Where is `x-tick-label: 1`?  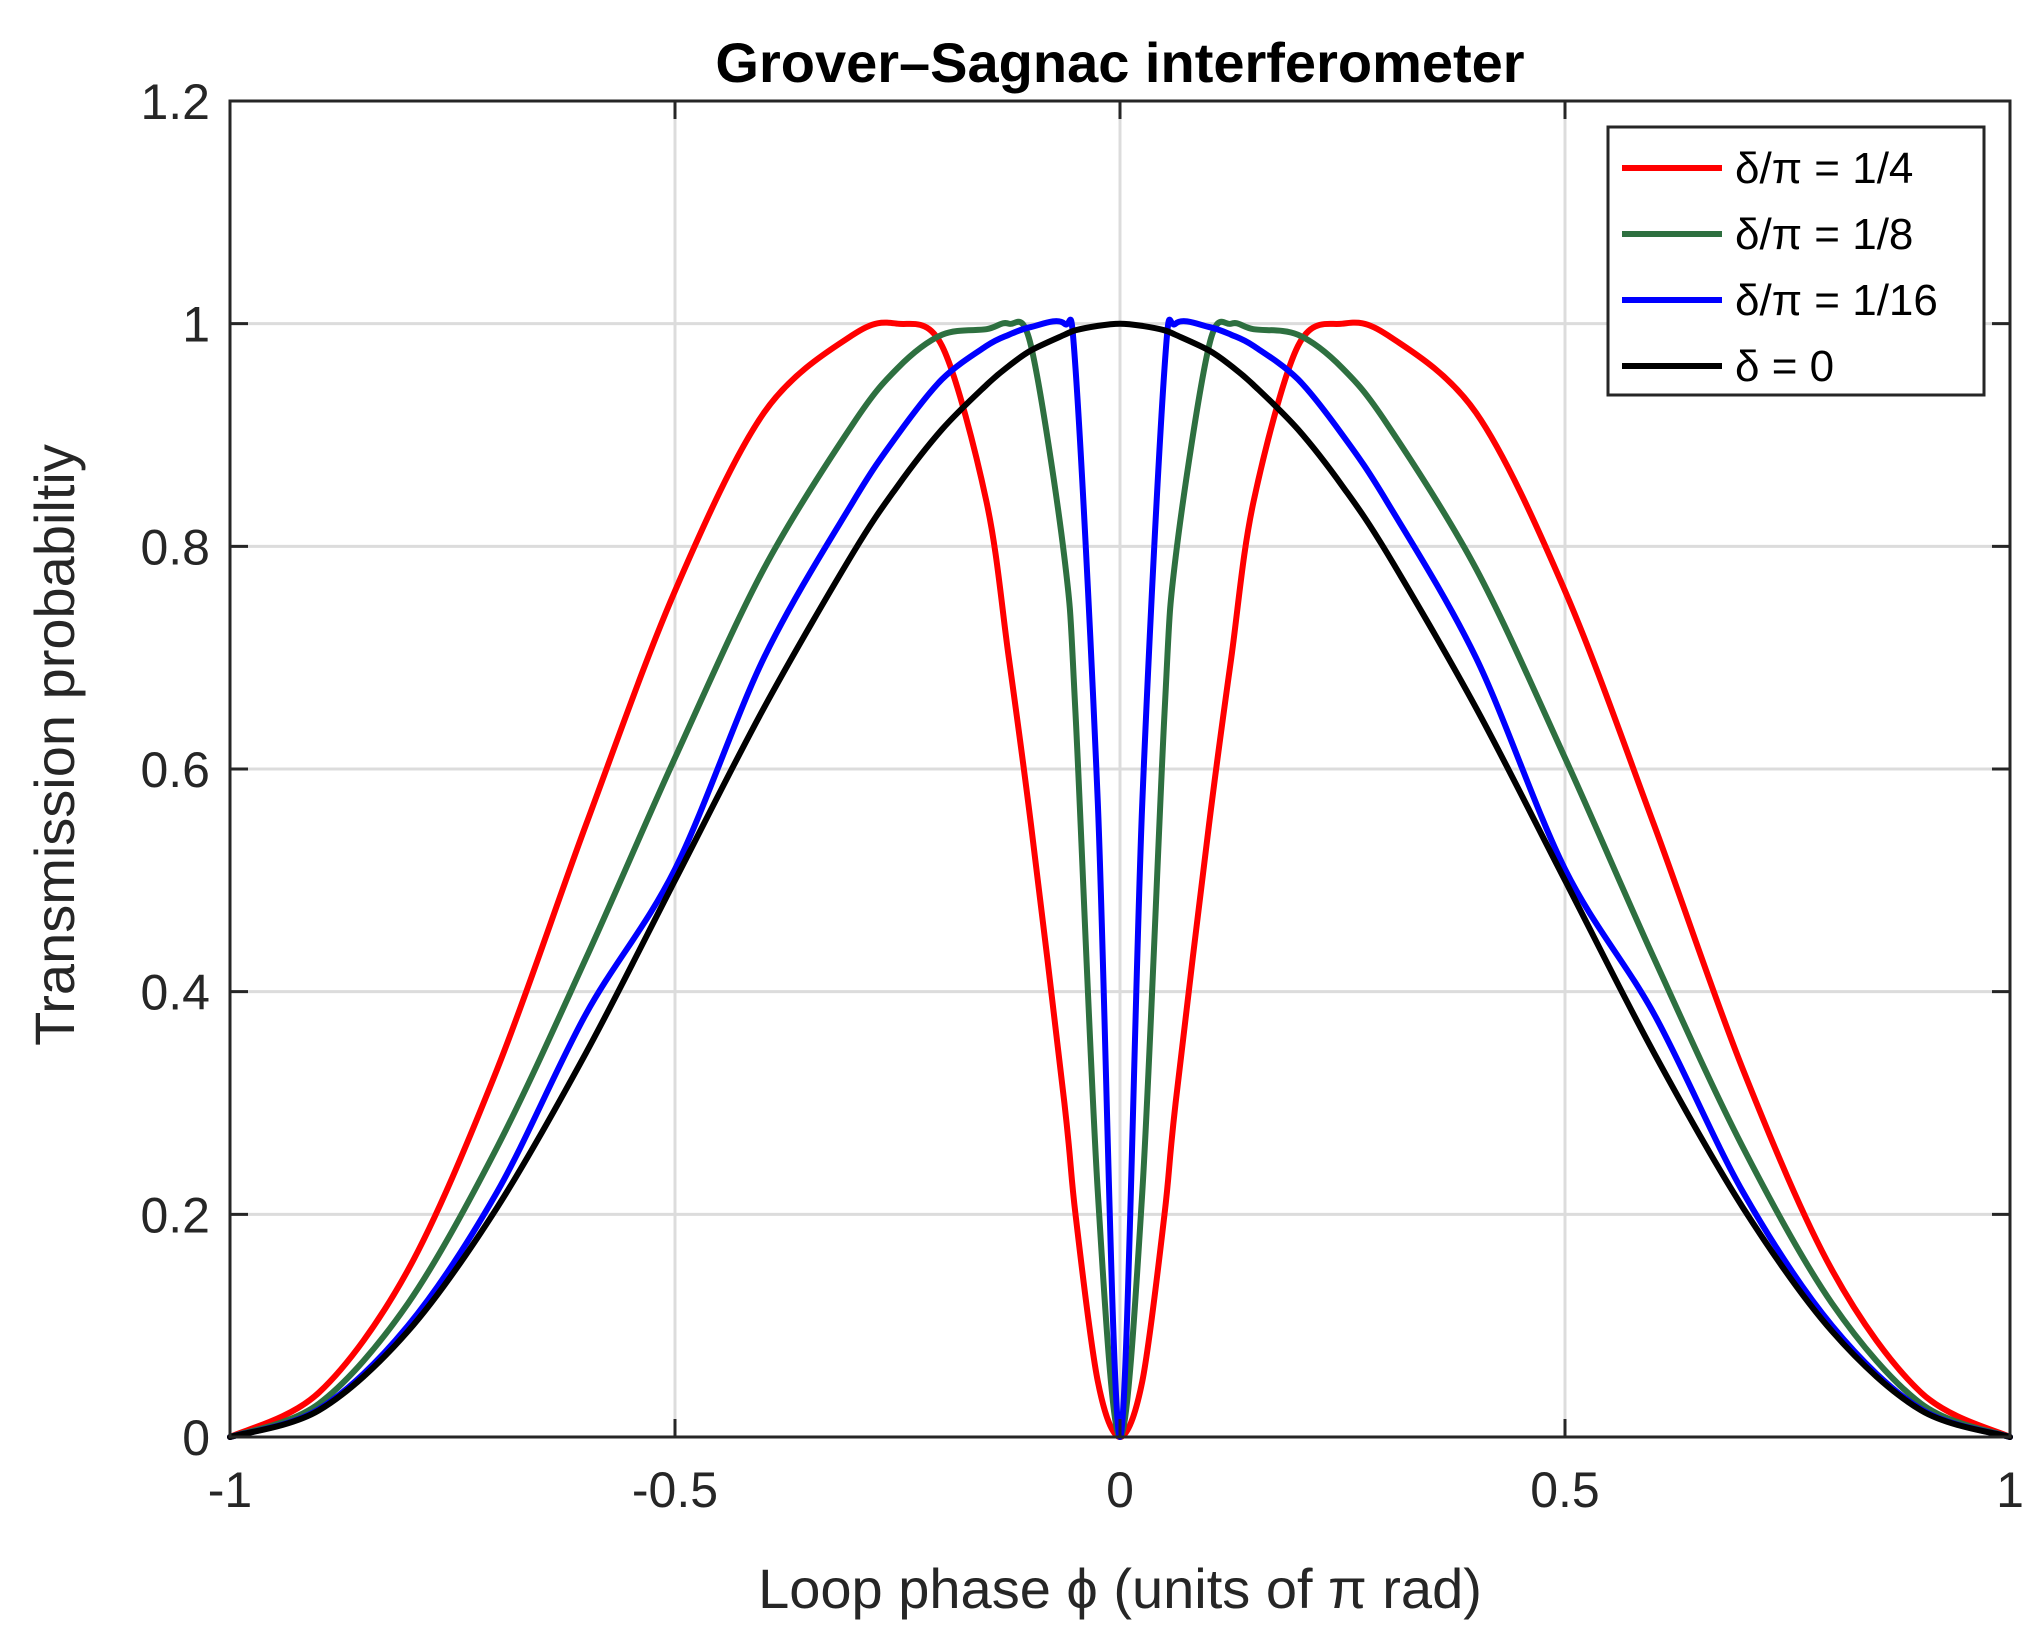
x-tick-label: 1 is located at coordinates (2010, 1490).